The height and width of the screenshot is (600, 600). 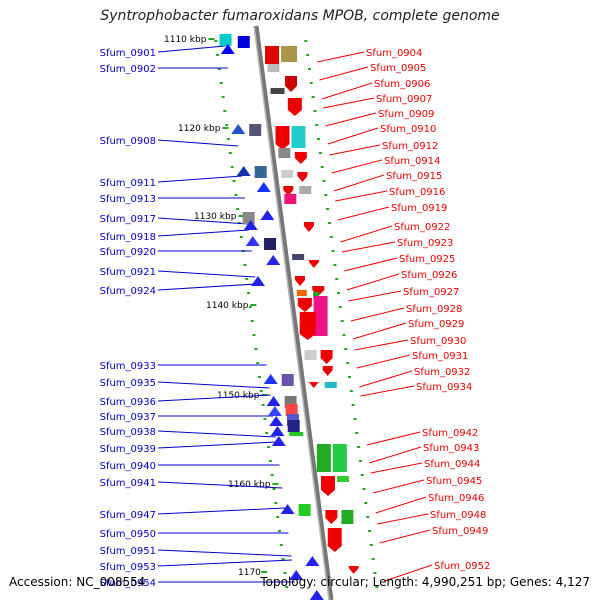 What do you see at coordinates (458, 515) in the screenshot?
I see `reverse-gene-label: Sfum_0948` at bounding box center [458, 515].